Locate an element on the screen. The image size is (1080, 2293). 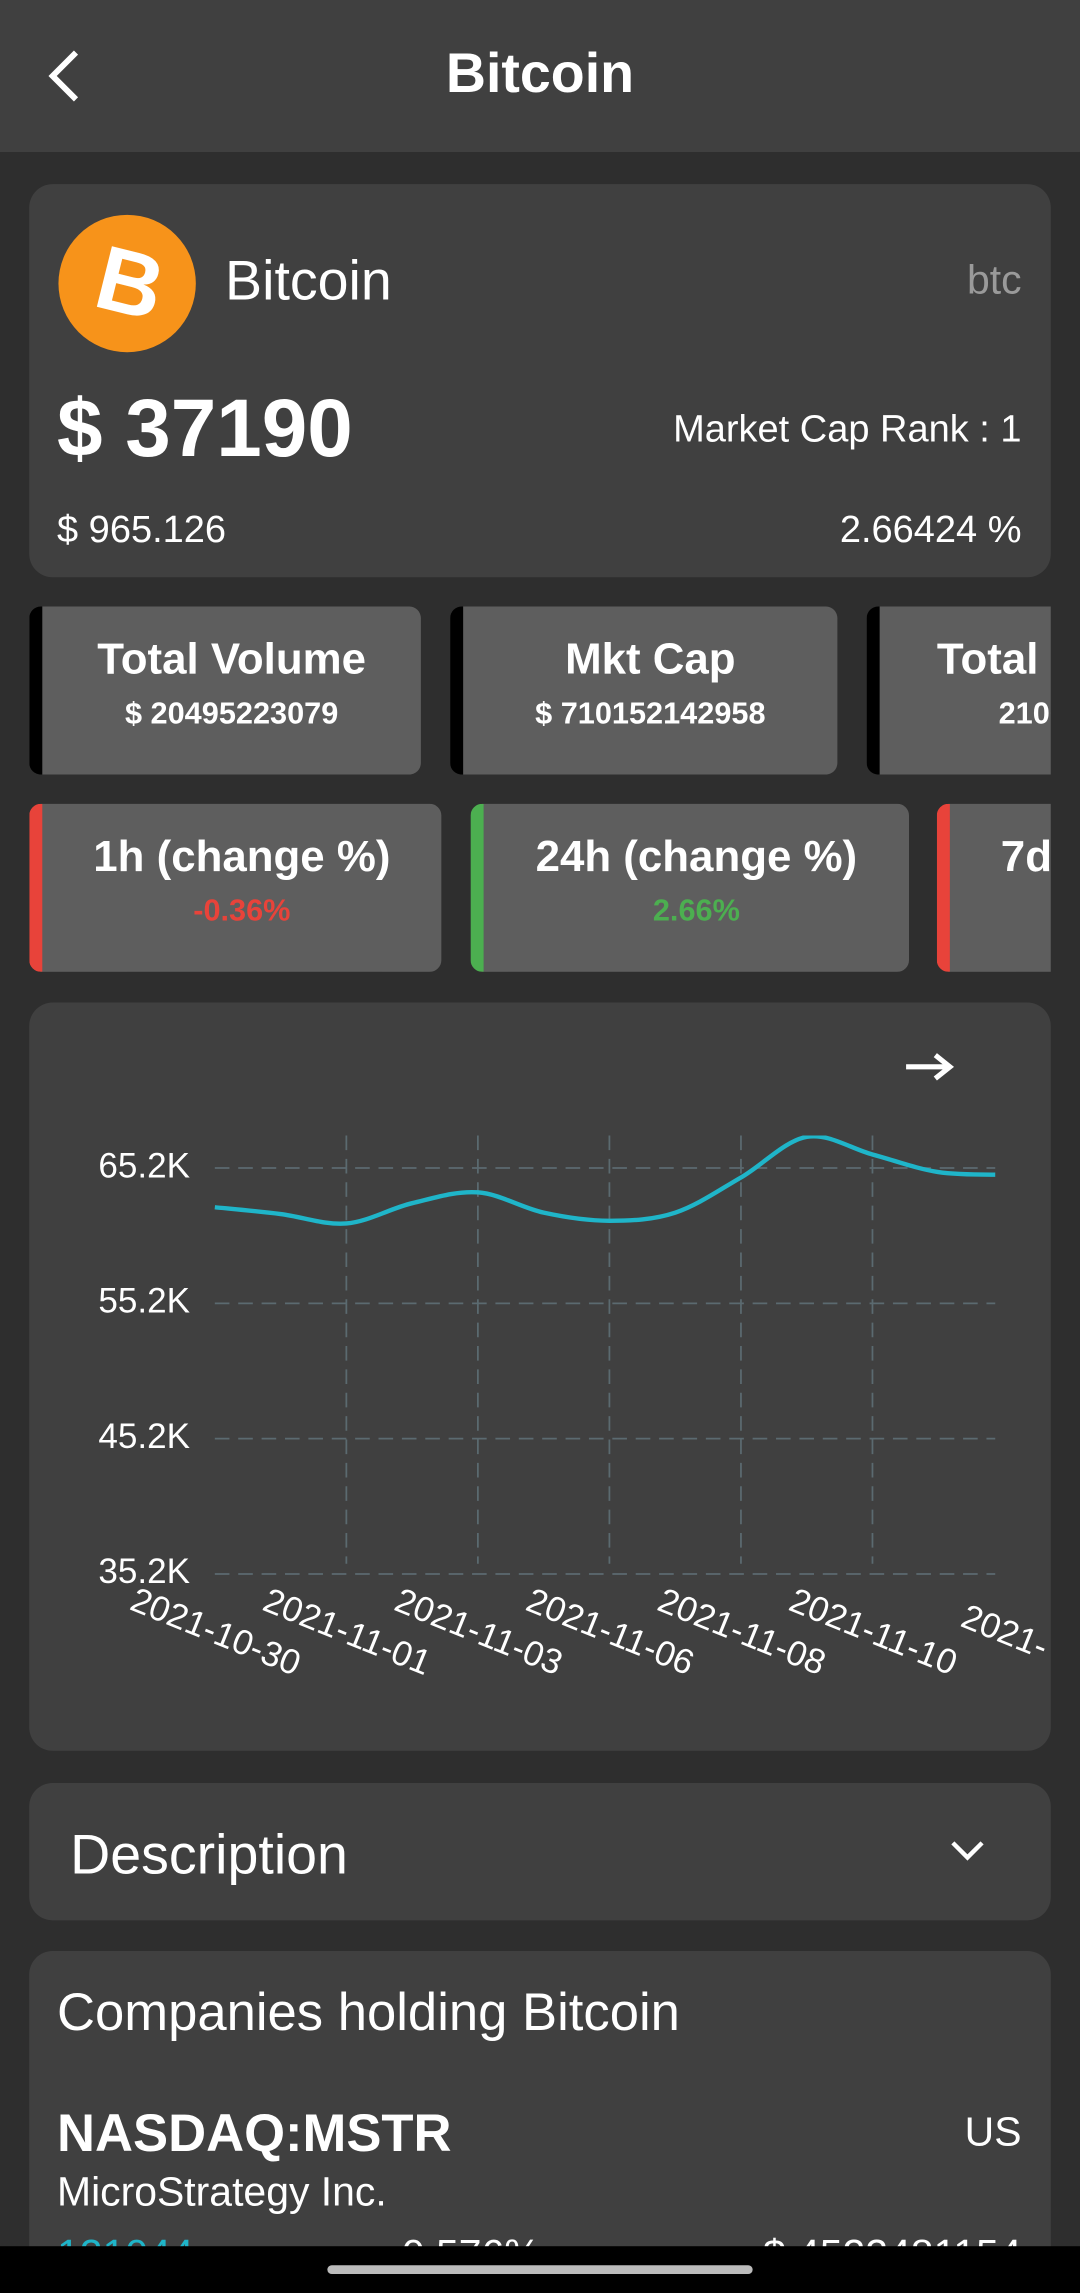
nav-bar is located at coordinates (540, 2269).